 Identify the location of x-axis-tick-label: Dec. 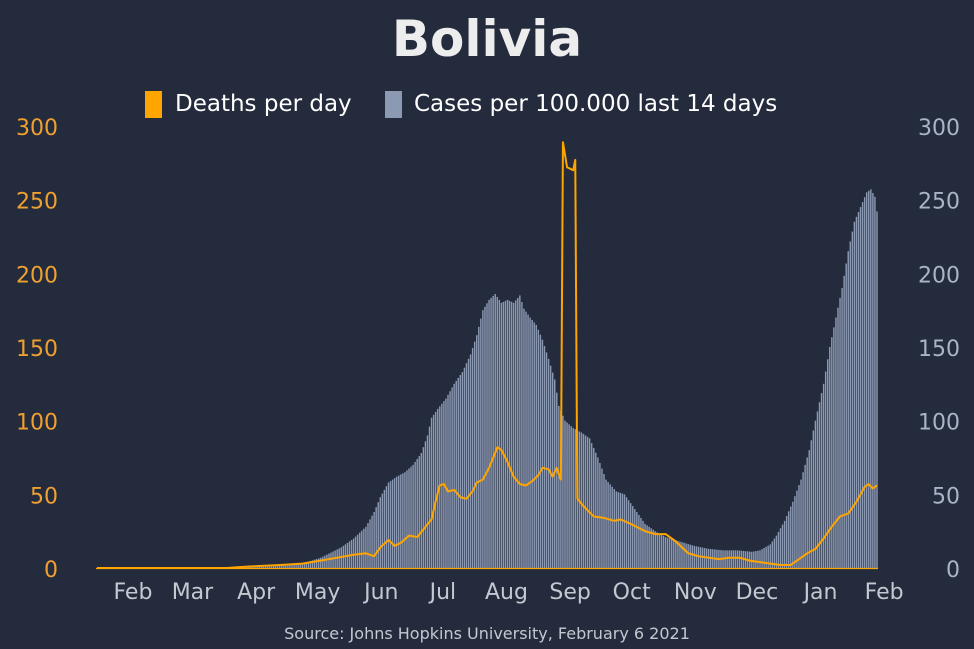
(757, 592).